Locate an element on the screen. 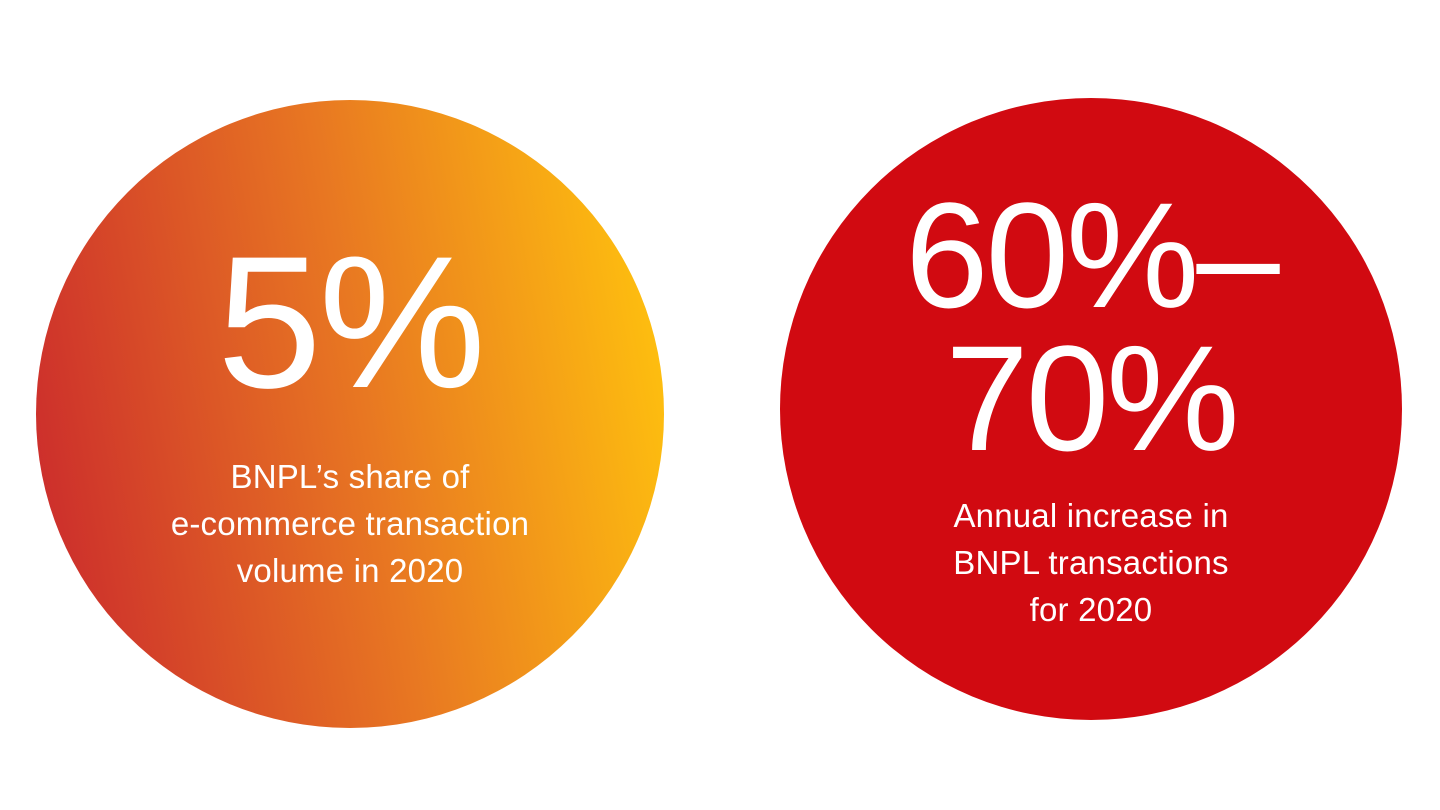 The image size is (1440, 810). stat-label-line: BNPL transactions is located at coordinates (1091, 563).